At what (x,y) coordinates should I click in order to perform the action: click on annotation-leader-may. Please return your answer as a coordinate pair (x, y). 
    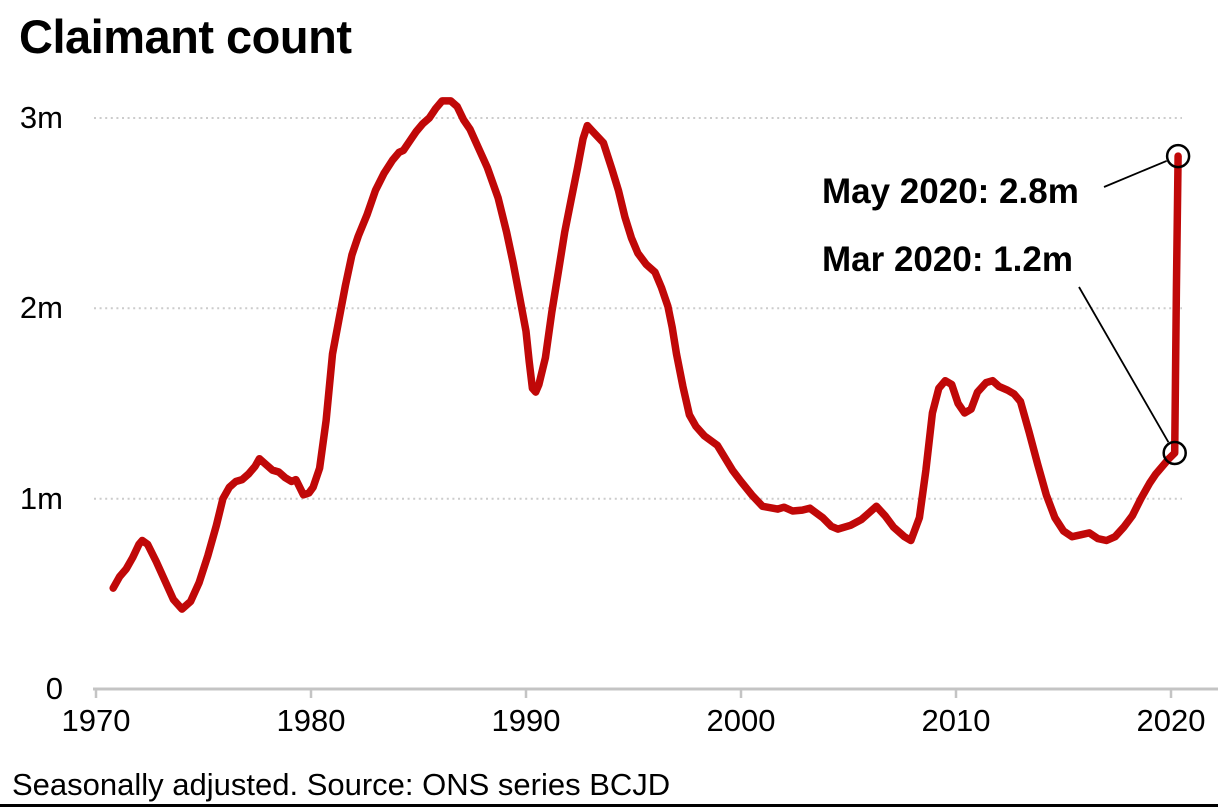
    Looking at the image, I should click on (1135, 174).